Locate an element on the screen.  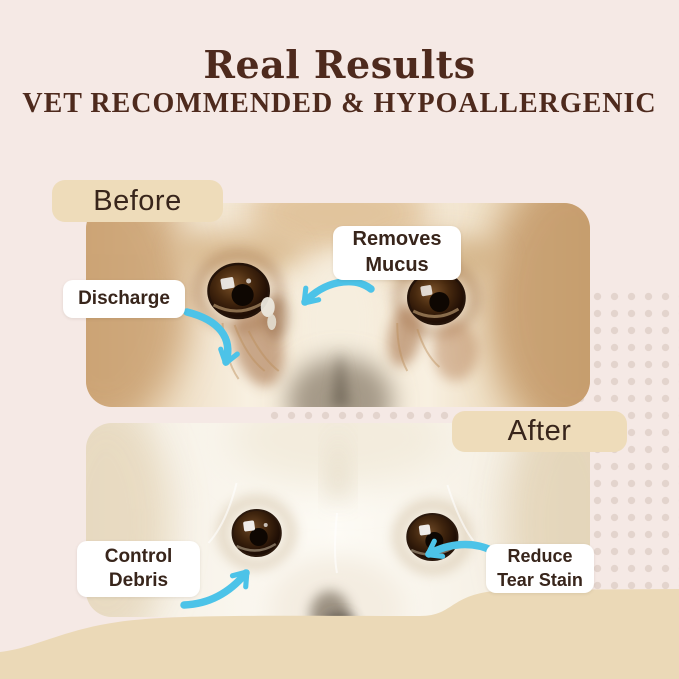
callout-line: Mucus is located at coordinates (397, 265).